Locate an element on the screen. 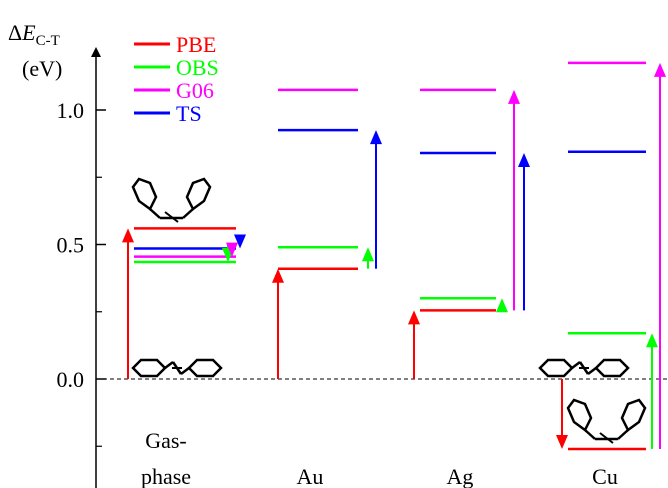  legend-label-obs: OBS is located at coordinates (197, 67).